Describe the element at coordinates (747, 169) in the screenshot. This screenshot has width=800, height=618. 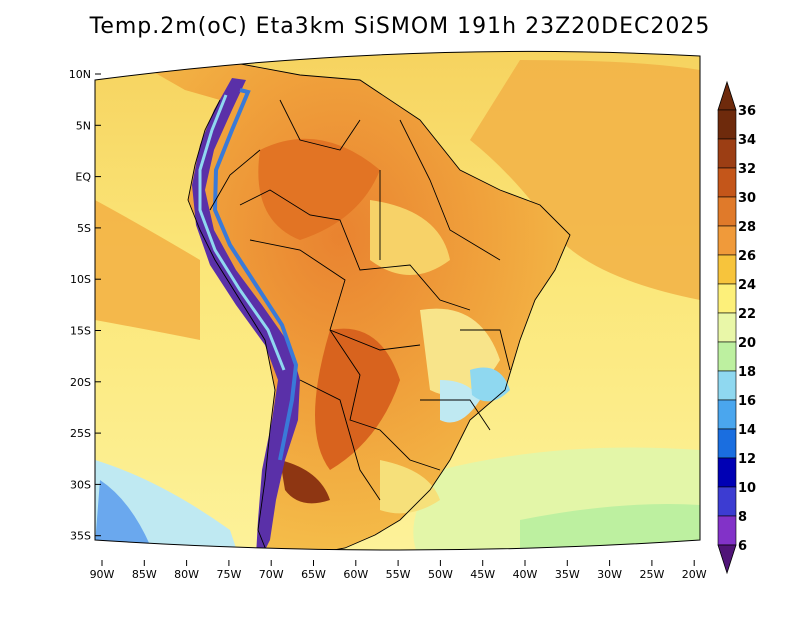
I see `colorbar-label: 32` at that location.